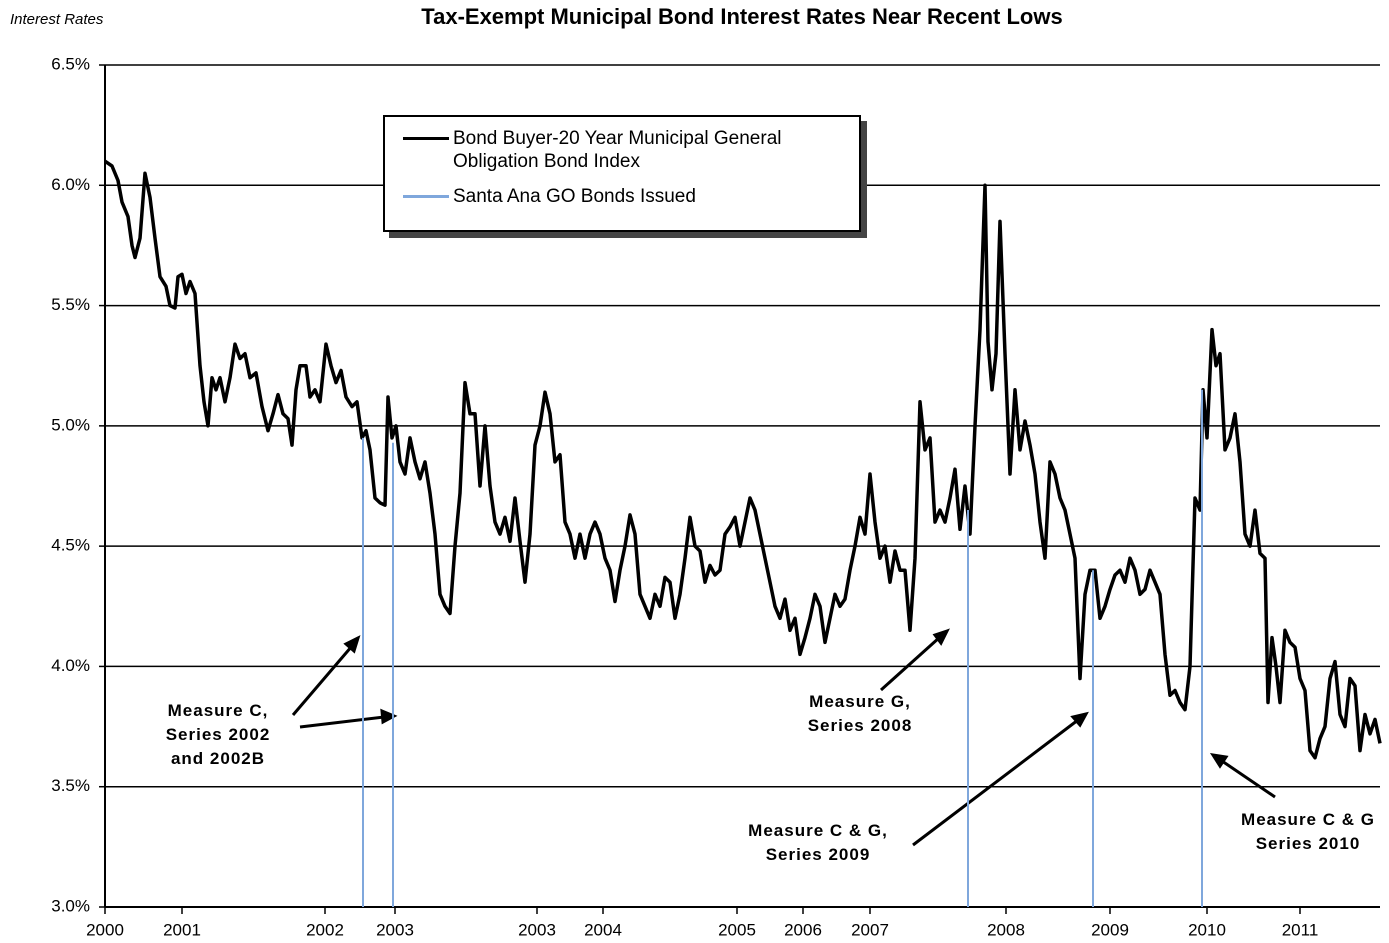 This screenshot has height=943, width=1389. I want to click on x-tick-label: 2006, so click(803, 929).